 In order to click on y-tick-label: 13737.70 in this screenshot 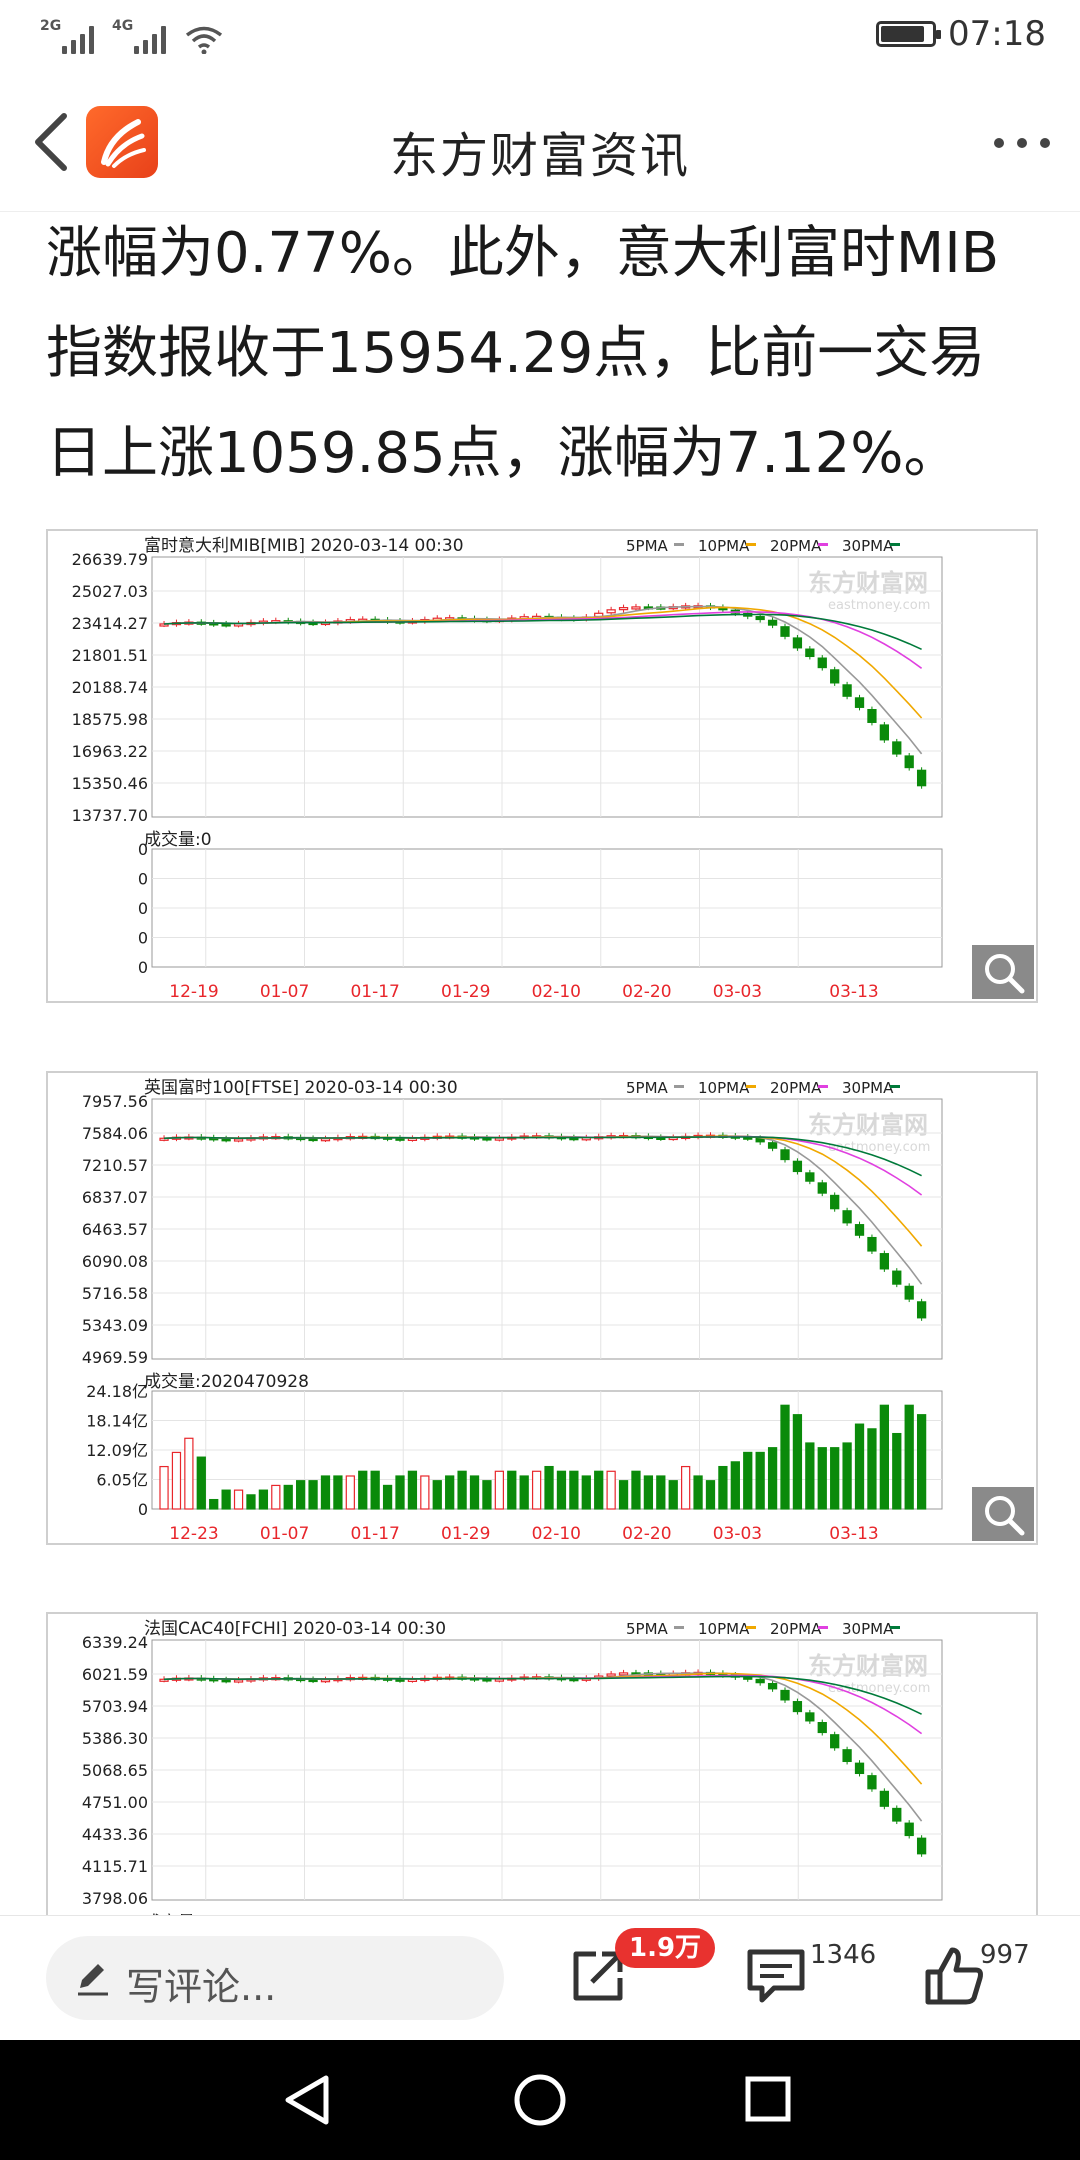, I will do `click(110, 815)`.